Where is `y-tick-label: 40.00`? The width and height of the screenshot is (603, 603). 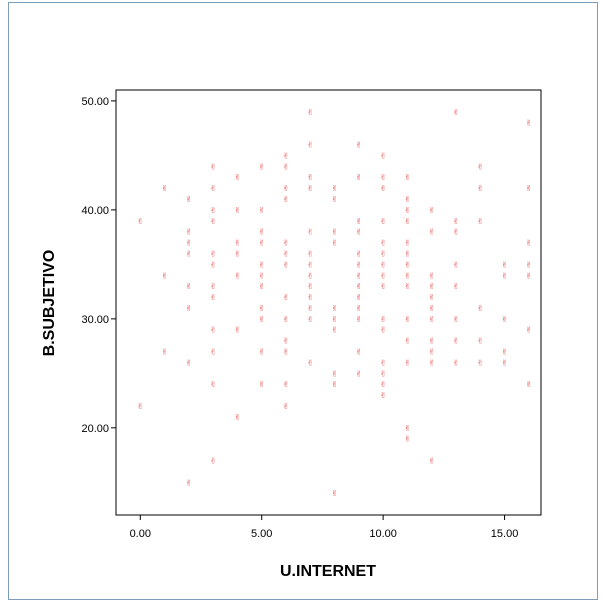
y-tick-label: 40.00 is located at coordinates (95, 211).